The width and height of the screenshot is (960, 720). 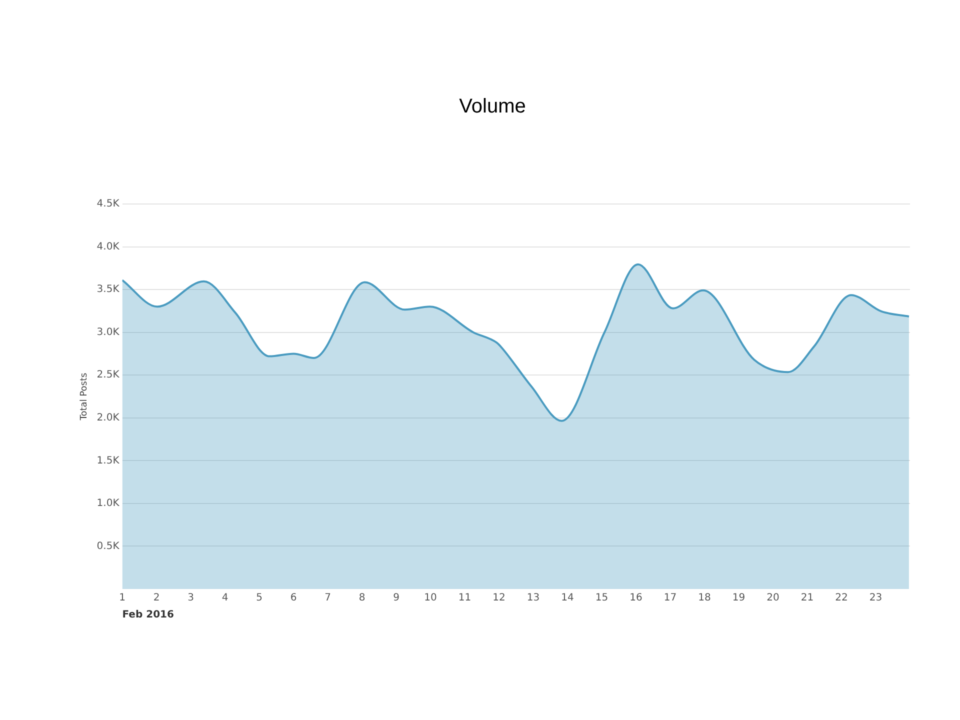 I want to click on x-tick-label: 4, so click(x=225, y=598).